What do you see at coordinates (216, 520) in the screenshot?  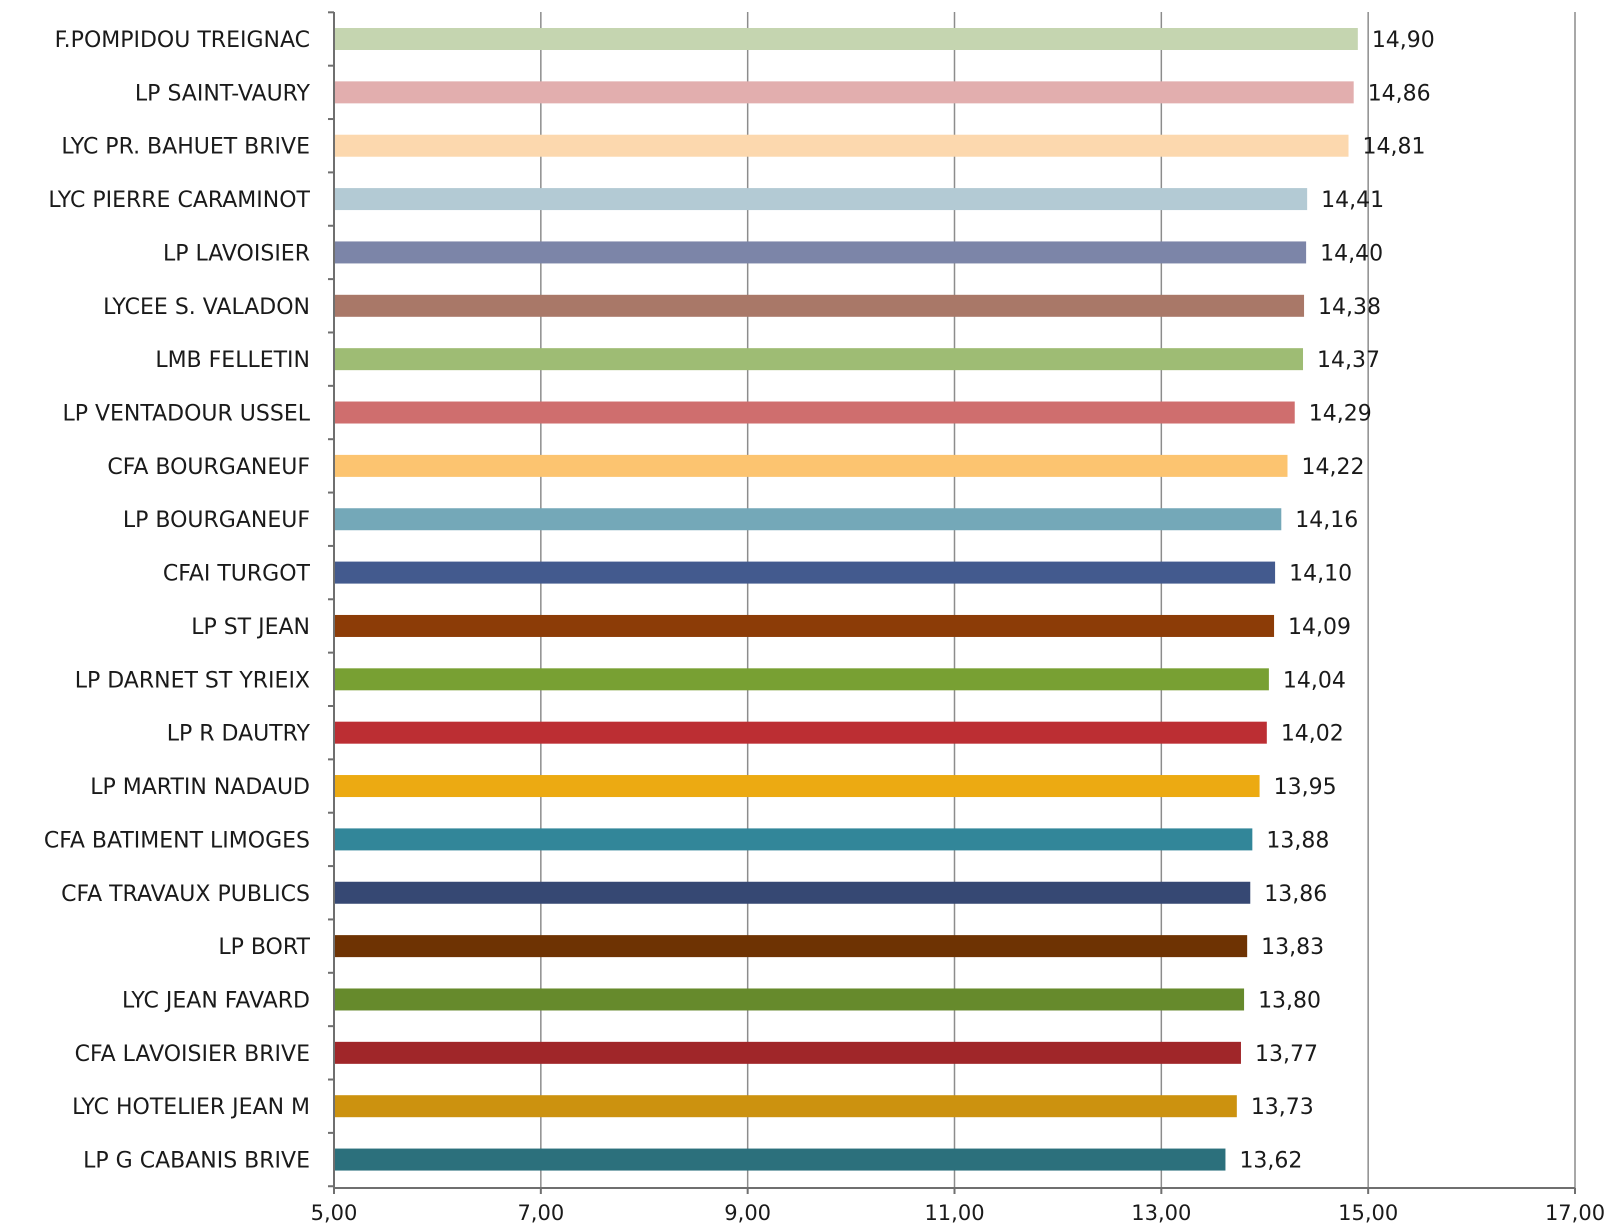 I see `category-label: LP BOURGANEUF` at bounding box center [216, 520].